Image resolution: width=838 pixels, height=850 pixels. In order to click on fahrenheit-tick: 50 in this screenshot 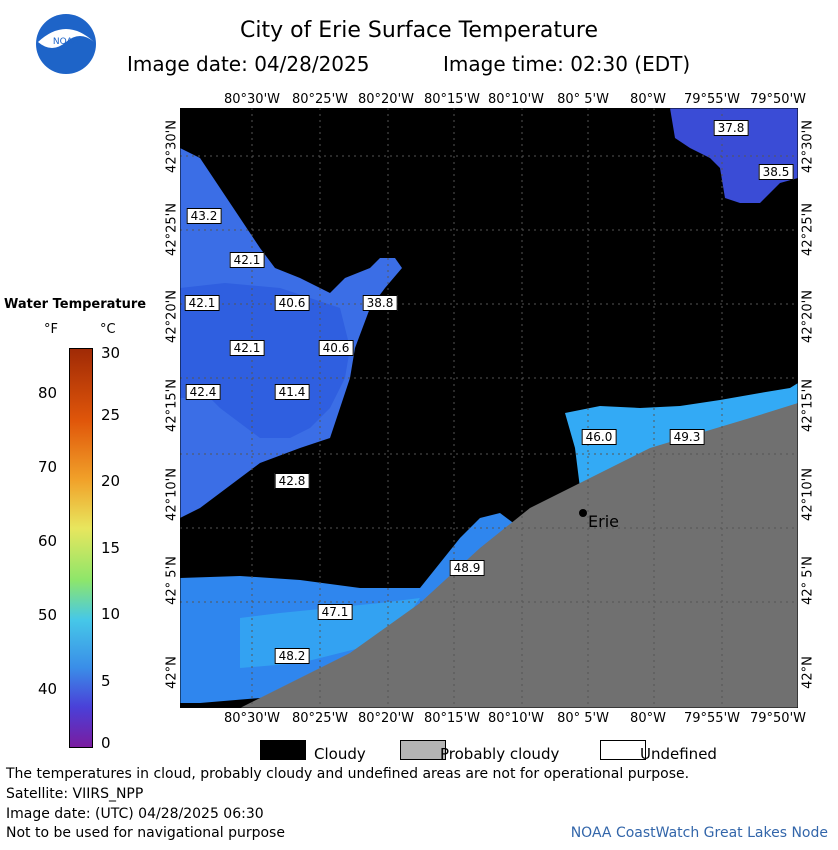, I will do `click(48, 615)`.